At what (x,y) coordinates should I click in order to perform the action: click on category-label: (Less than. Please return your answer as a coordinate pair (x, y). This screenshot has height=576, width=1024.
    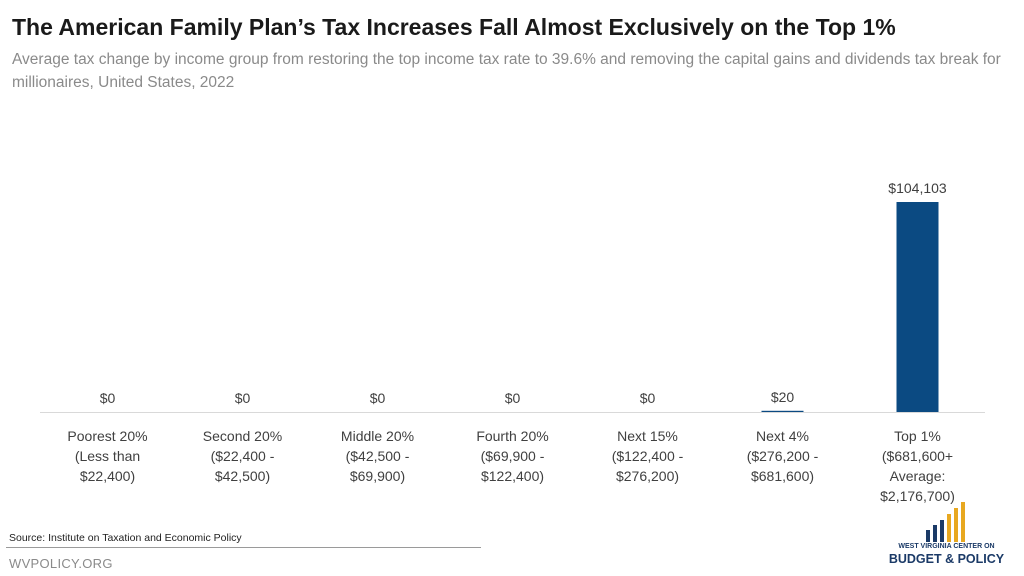
    Looking at the image, I should click on (107, 456).